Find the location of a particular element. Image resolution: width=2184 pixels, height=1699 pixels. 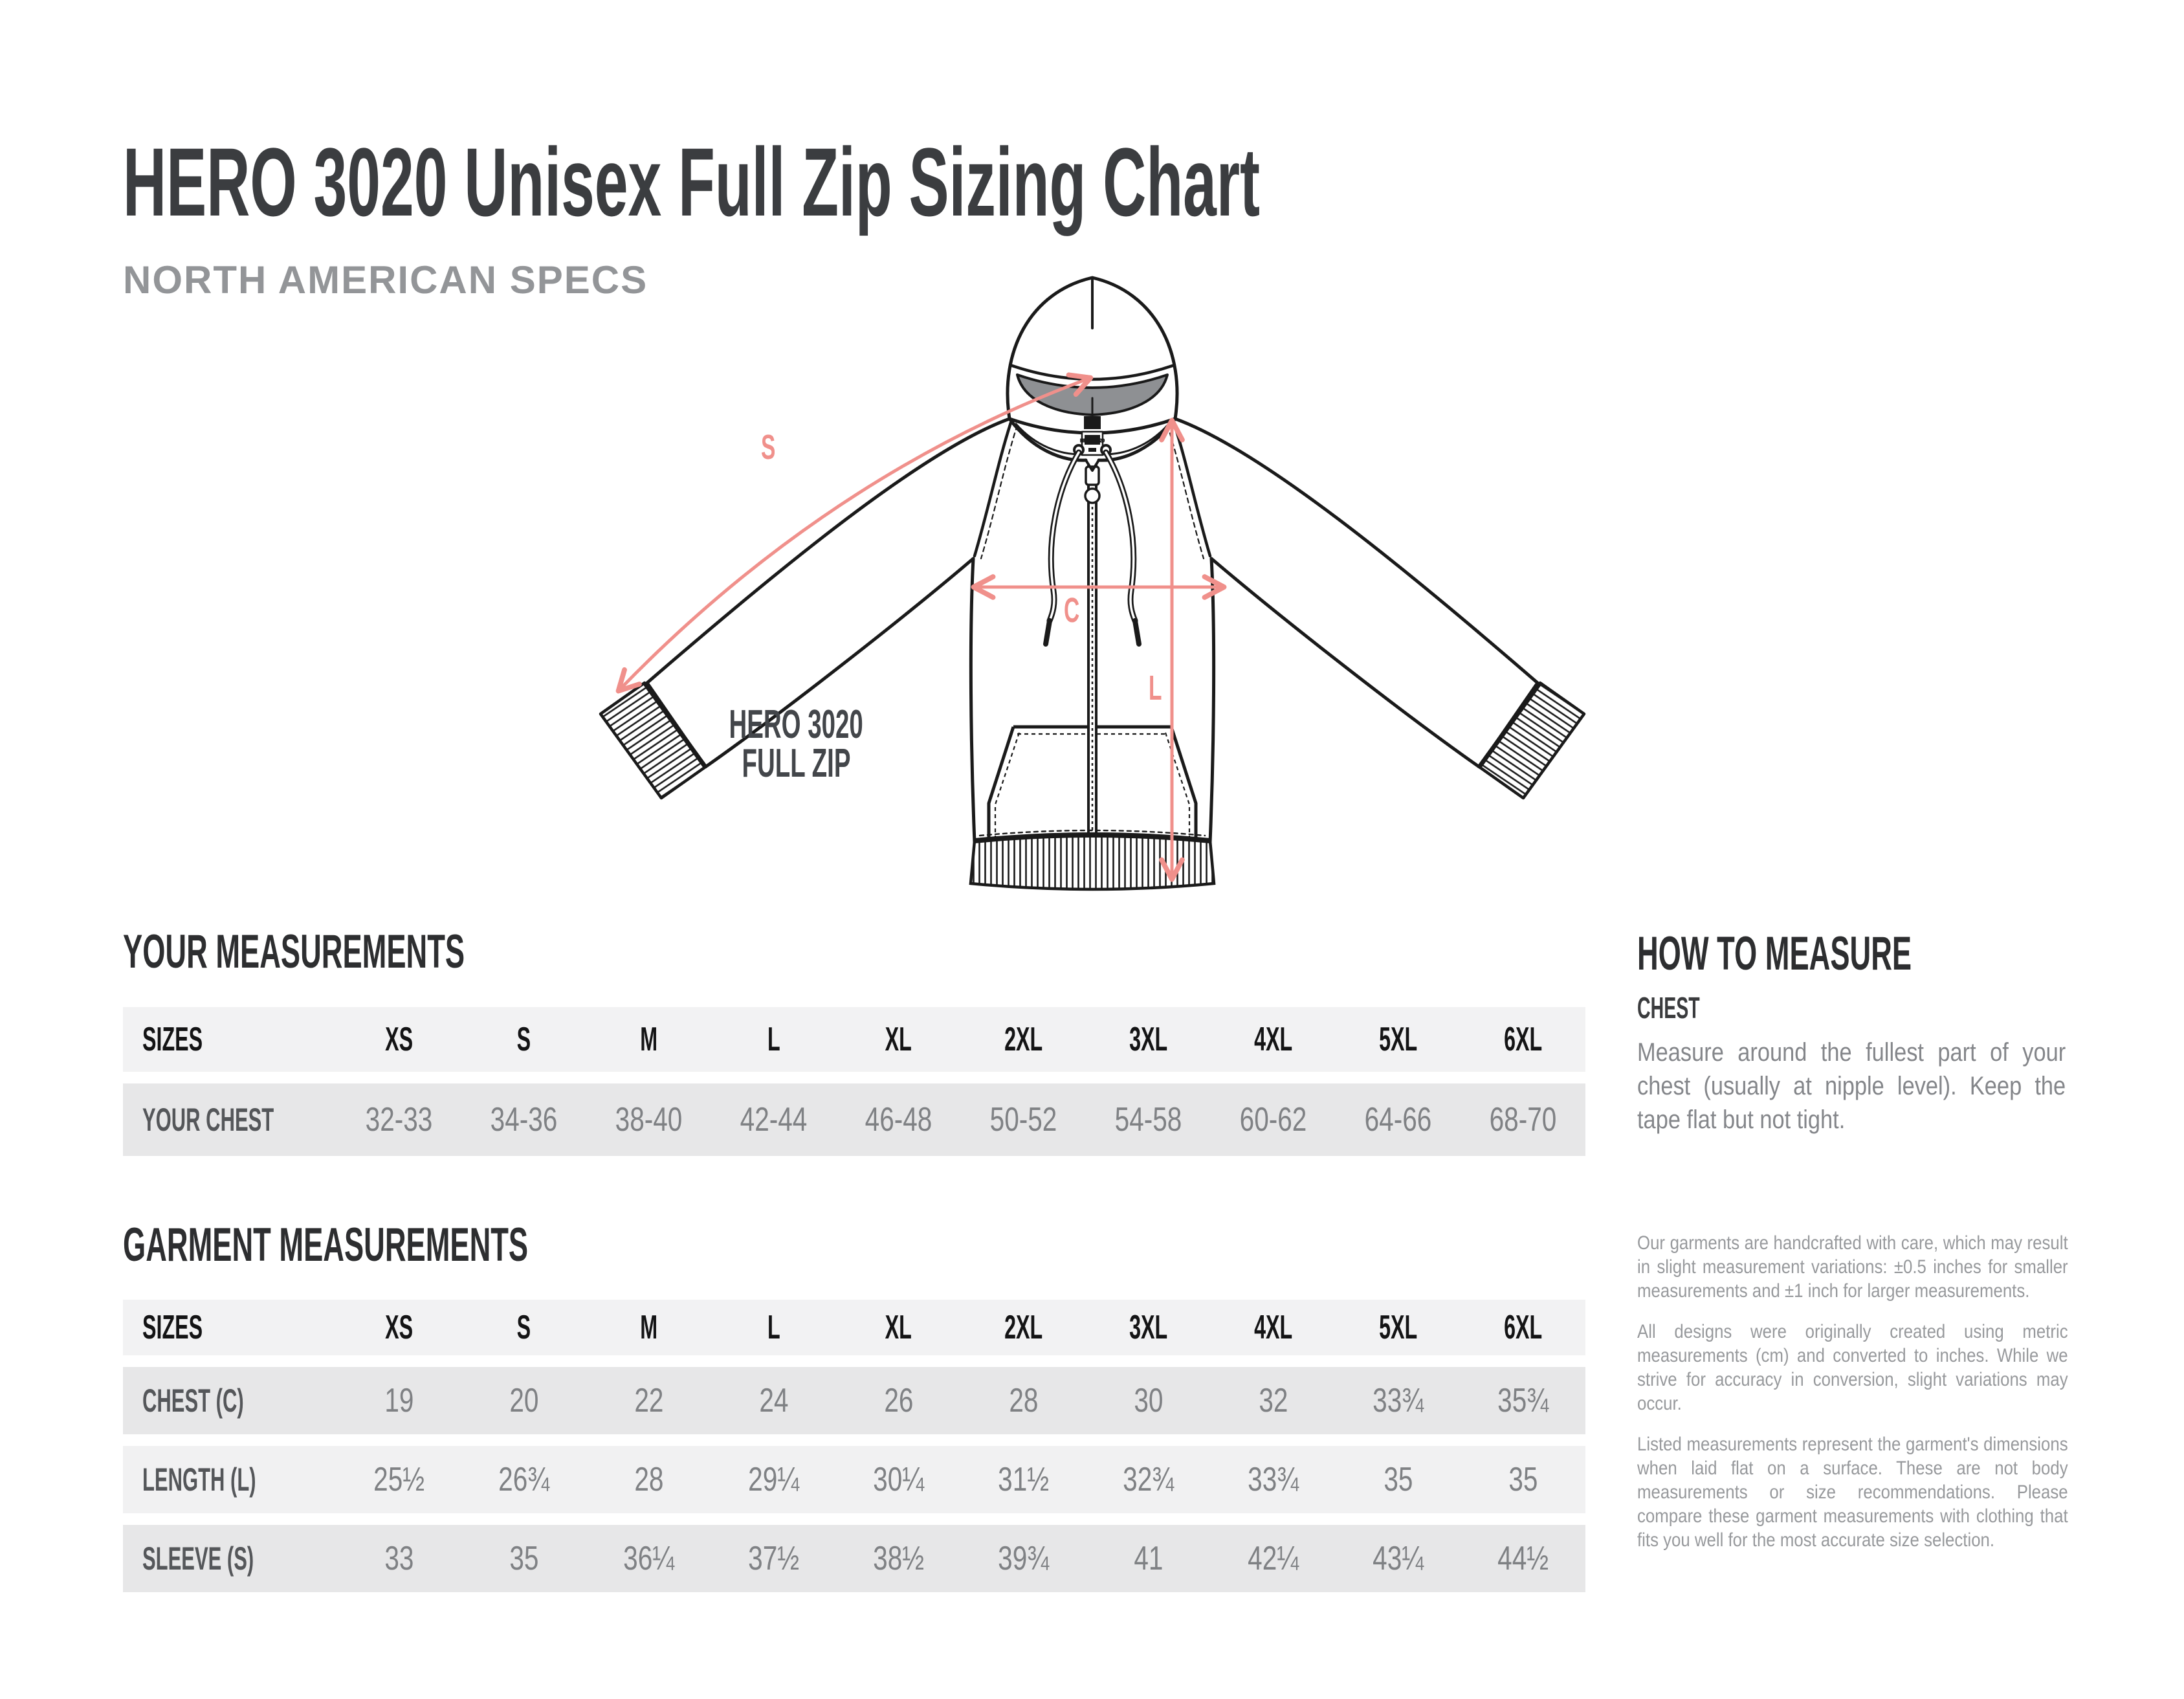

table-value: 33 is located at coordinates (399, 1558).